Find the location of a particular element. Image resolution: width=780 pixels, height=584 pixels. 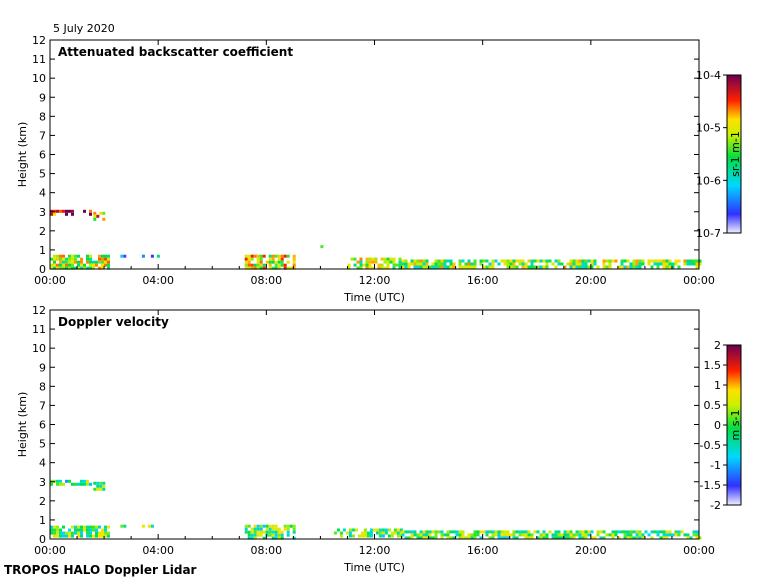

y-axis-label: Height (km) is located at coordinates (22, 425).